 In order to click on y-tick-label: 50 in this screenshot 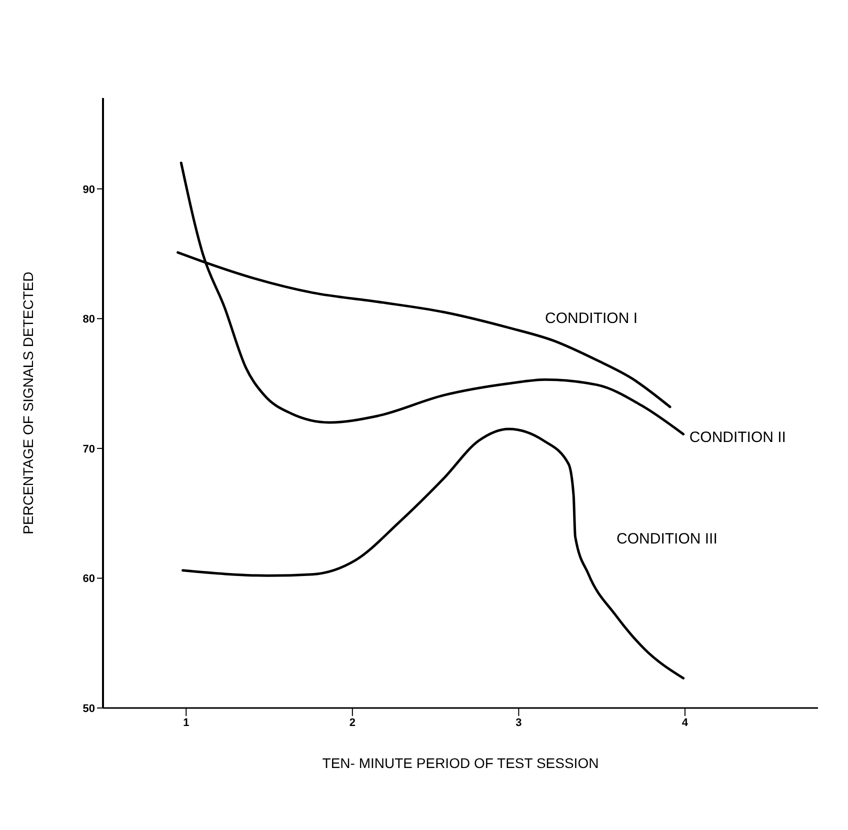, I will do `click(88, 708)`.